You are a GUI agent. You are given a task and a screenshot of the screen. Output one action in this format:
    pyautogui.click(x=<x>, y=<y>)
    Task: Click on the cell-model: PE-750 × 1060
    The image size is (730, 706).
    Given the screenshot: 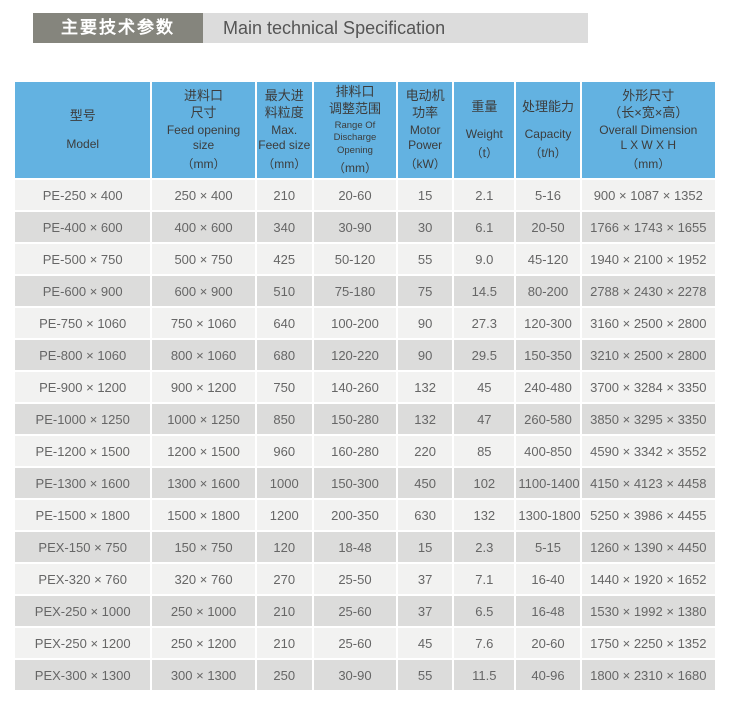 What is the action you would take?
    pyautogui.click(x=83, y=323)
    